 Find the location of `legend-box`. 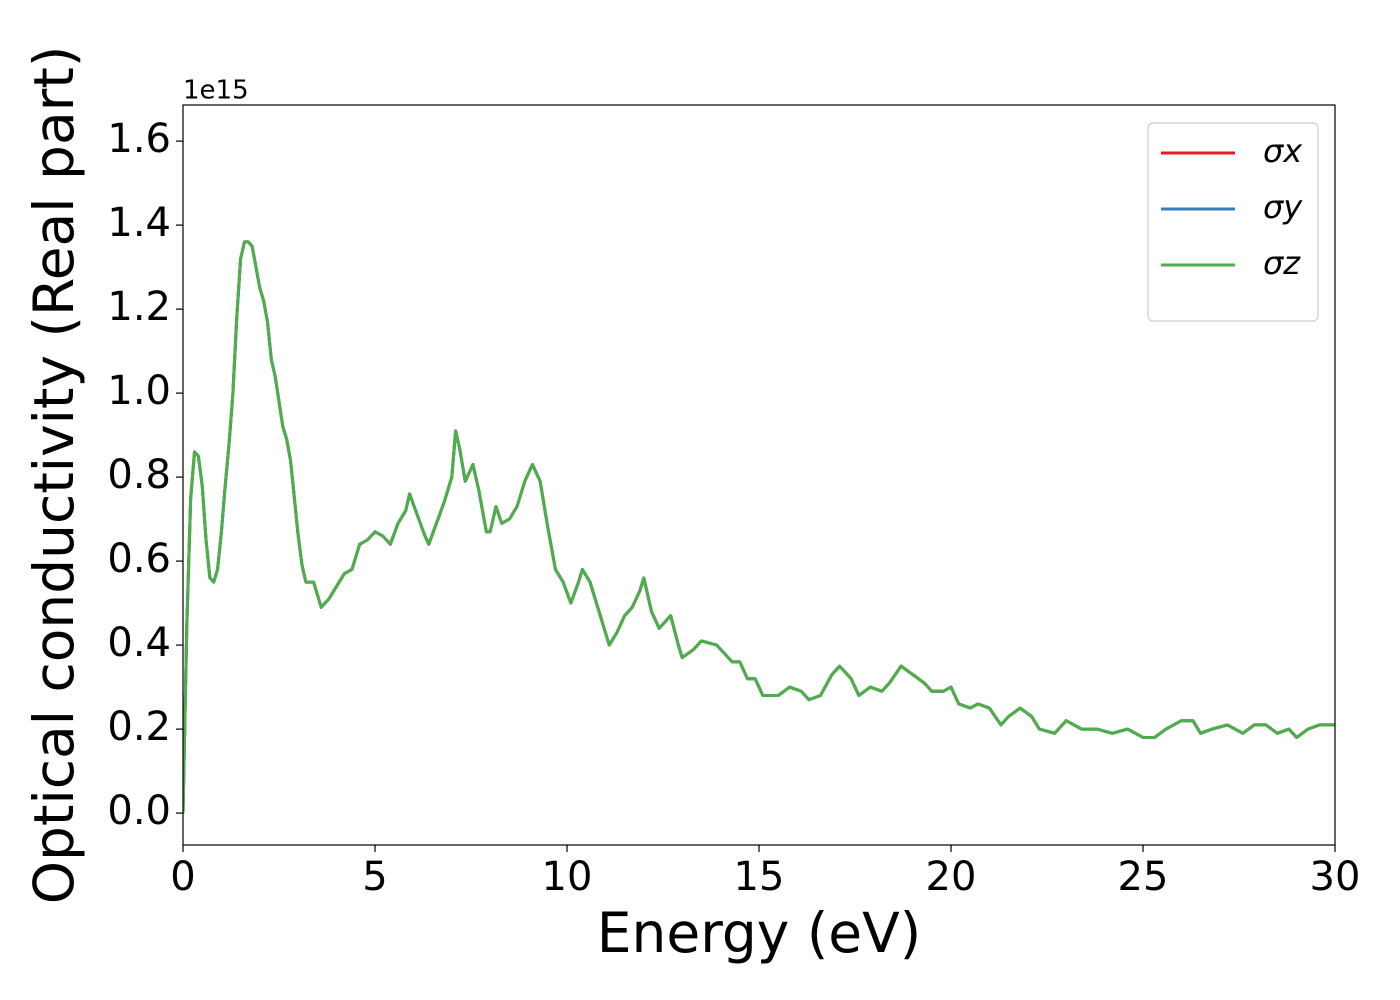

legend-box is located at coordinates (1233, 222).